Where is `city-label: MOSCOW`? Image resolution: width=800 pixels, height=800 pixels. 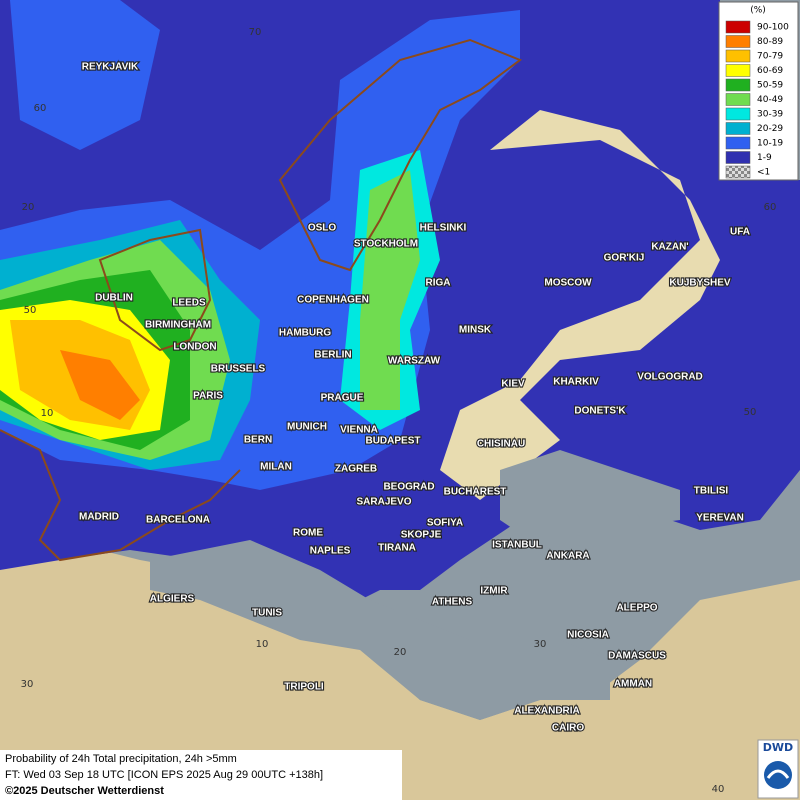 city-label: MOSCOW is located at coordinates (568, 283).